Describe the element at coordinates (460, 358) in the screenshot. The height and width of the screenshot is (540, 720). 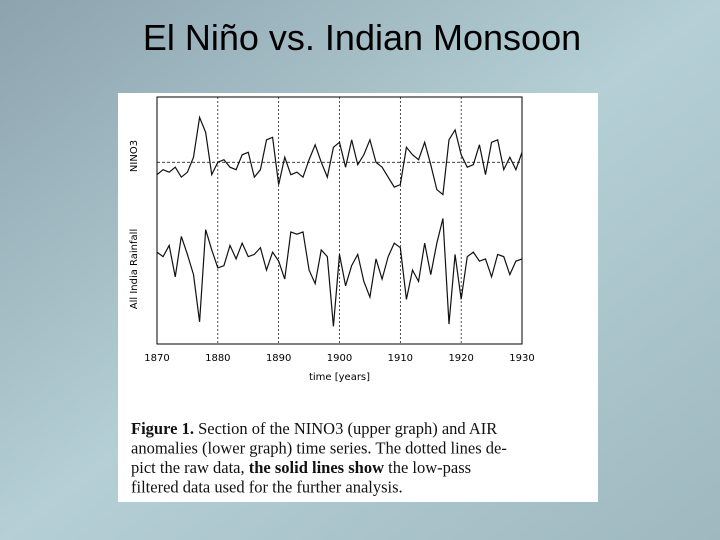
I see `x-tick-label: 1920` at that location.